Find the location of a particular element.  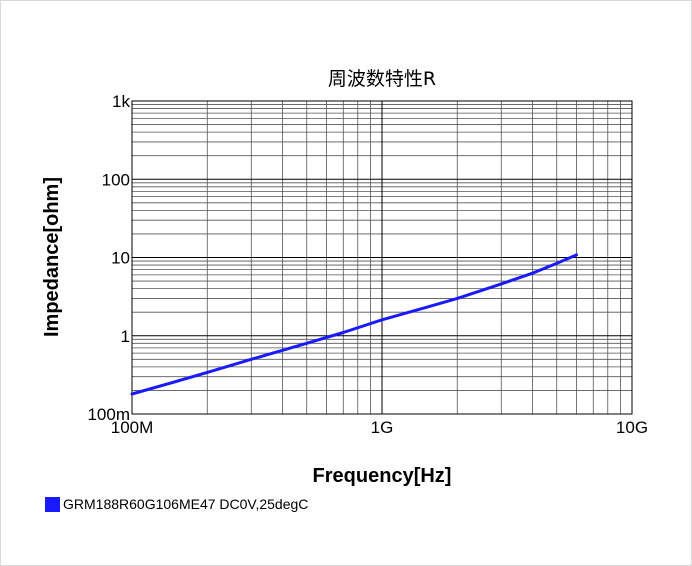

y-tick-label: 100 is located at coordinates (116, 179).